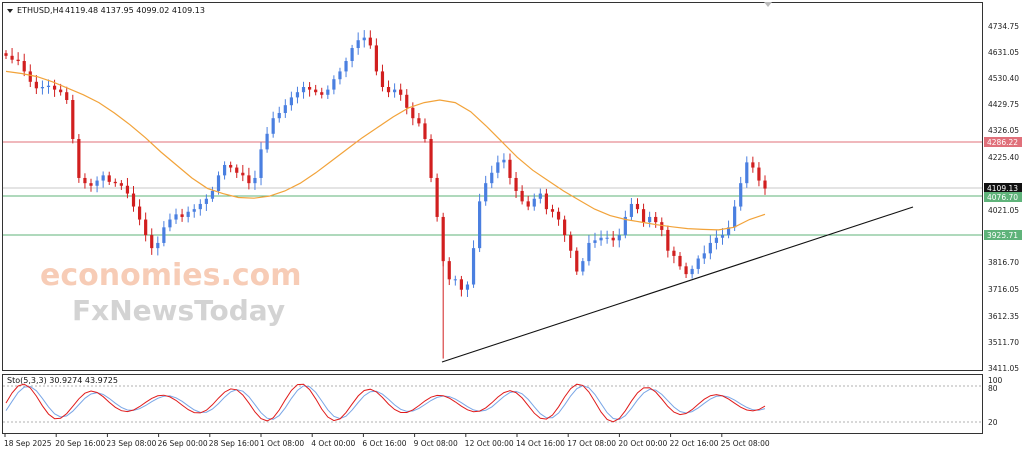 Image resolution: width=1024 pixels, height=454 pixels. I want to click on stoch-label: Sto(5,3,3) 30.9274 43.9725, so click(62, 380).